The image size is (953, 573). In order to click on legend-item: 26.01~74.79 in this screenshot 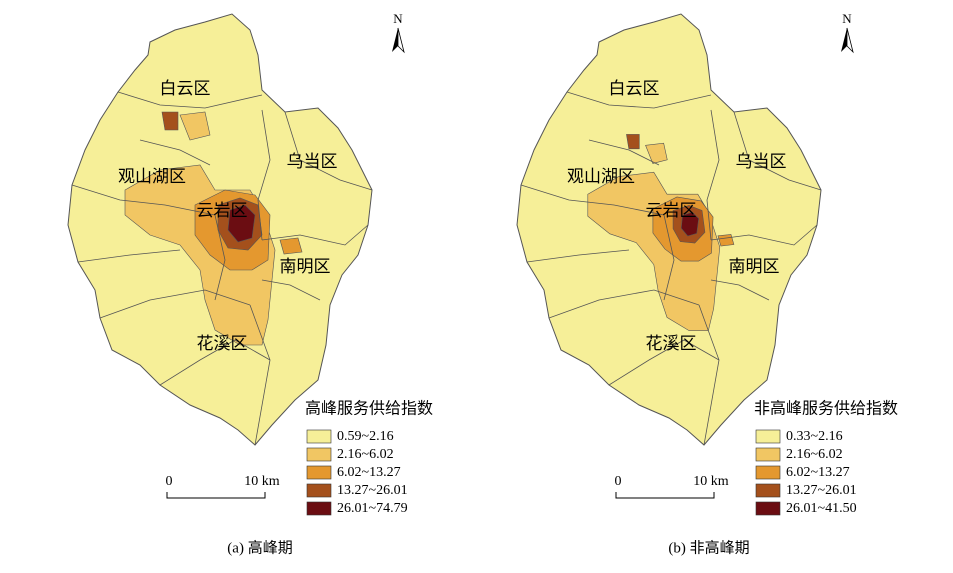, I will do `click(372, 508)`.